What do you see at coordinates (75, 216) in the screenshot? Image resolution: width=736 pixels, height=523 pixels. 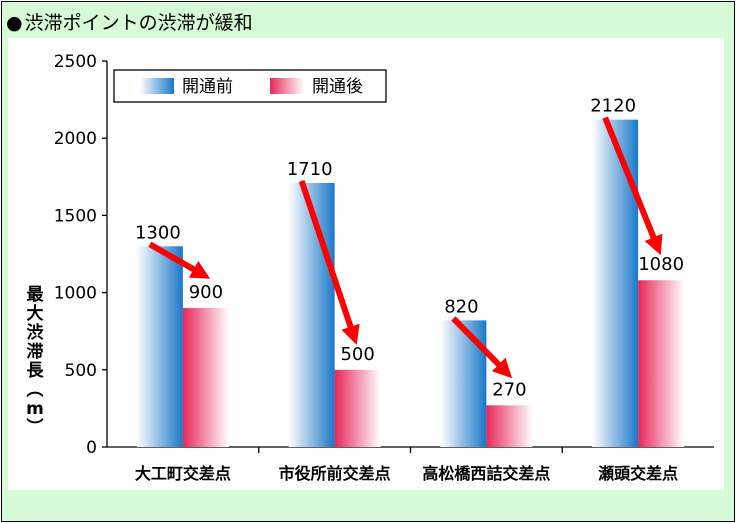 I see `y-tick-label: 1500` at bounding box center [75, 216].